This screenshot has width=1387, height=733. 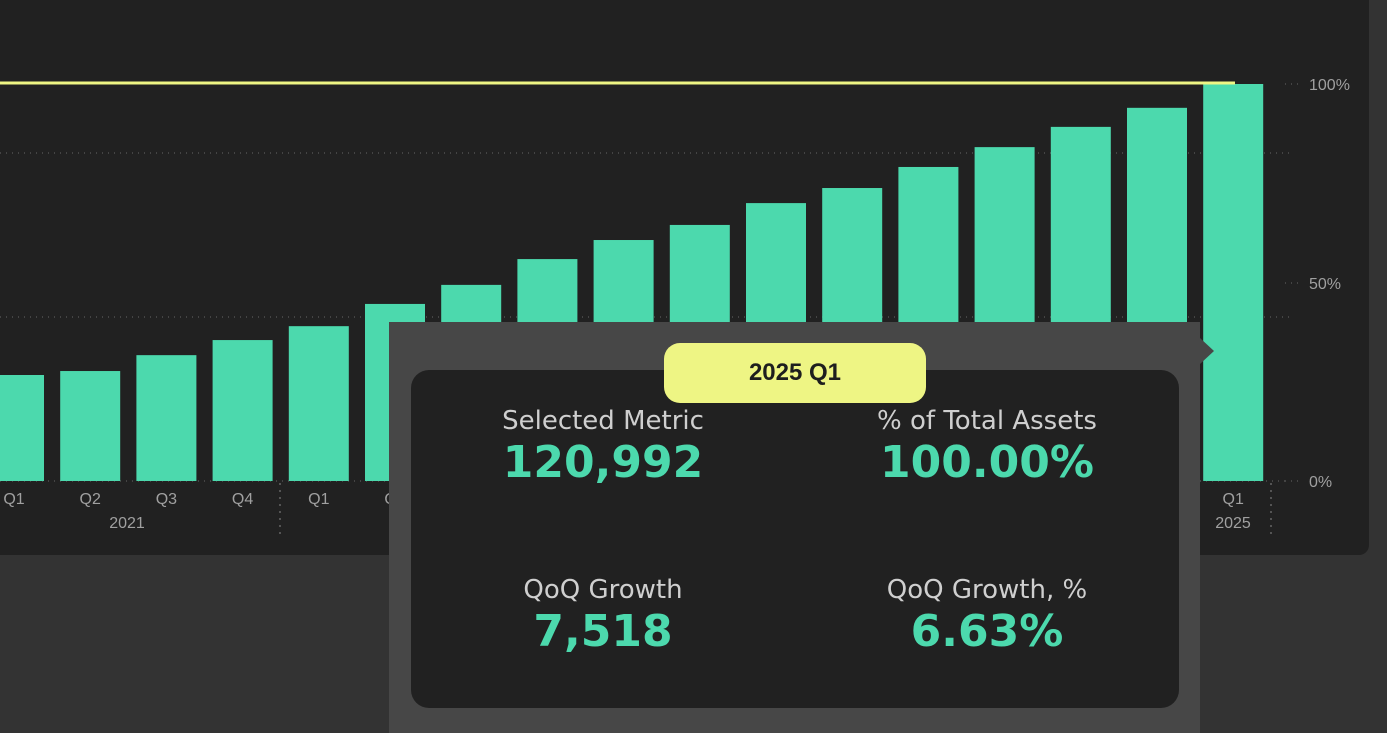 I want to click on x-group-2025: 2025, so click(x=1233, y=523).